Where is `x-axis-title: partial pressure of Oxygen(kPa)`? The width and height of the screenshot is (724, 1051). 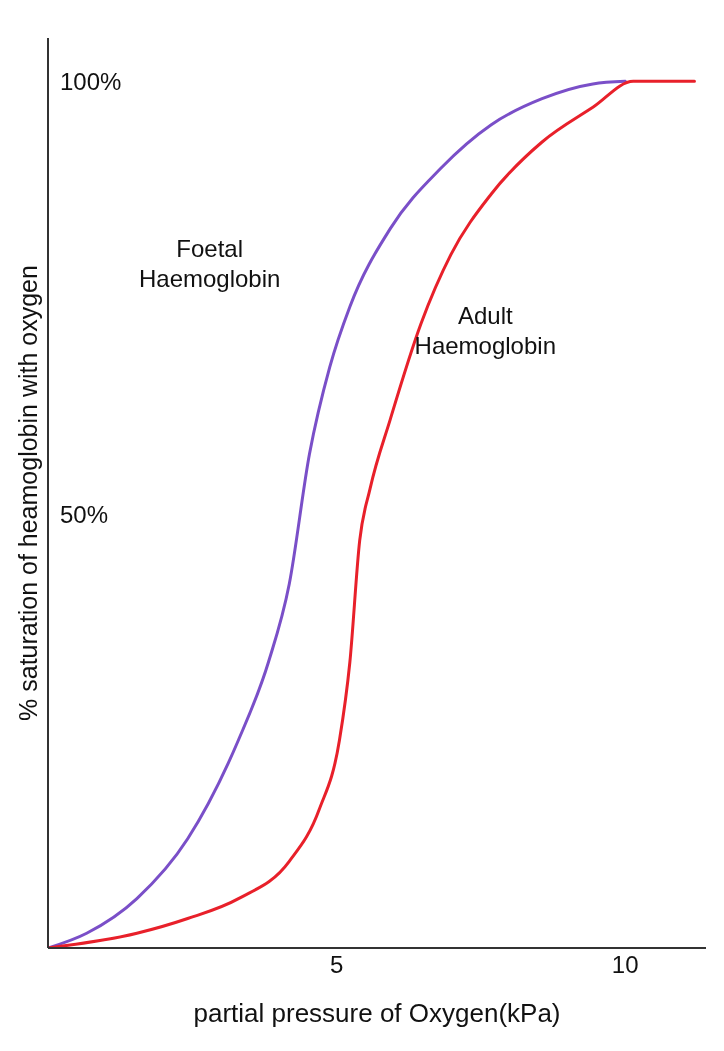 x-axis-title: partial pressure of Oxygen(kPa) is located at coordinates (377, 1013).